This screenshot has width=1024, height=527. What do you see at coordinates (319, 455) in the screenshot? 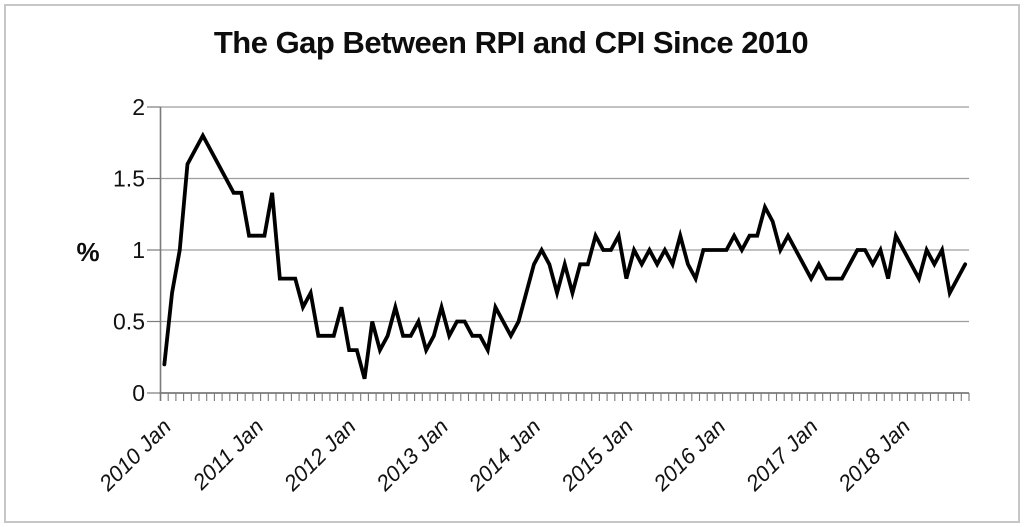
I see `x-tick-label: 2012 Jan` at bounding box center [319, 455].